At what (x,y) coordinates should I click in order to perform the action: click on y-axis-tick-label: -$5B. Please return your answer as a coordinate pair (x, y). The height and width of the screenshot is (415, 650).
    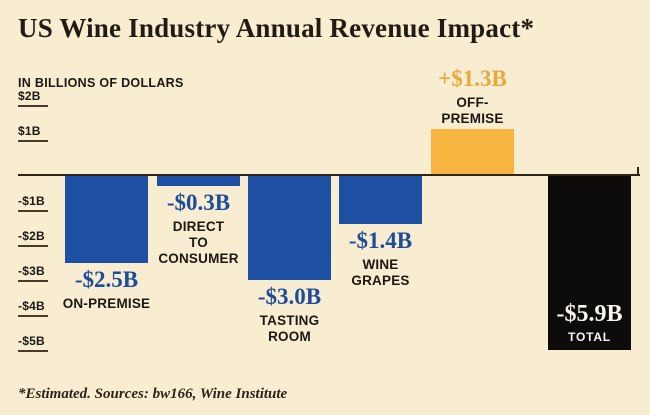
    Looking at the image, I should click on (31, 341).